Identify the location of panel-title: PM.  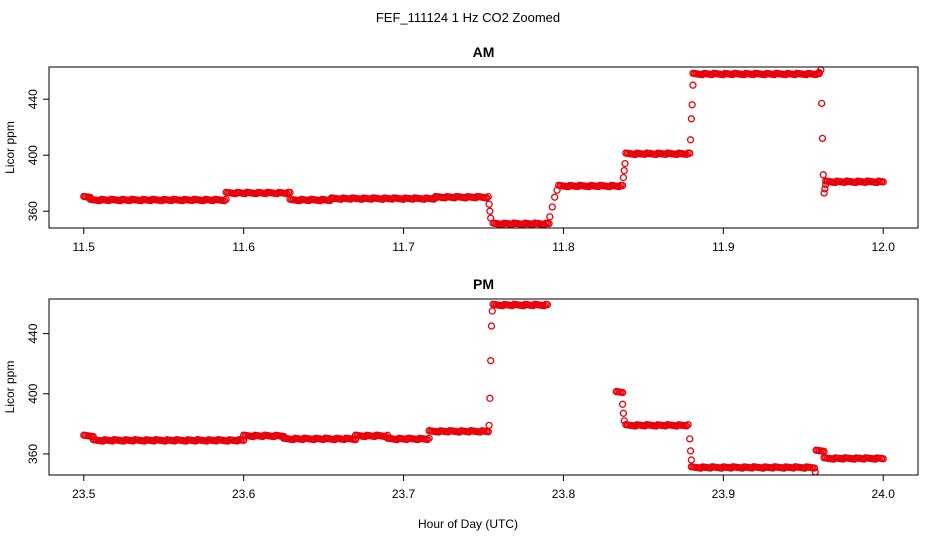
(483, 284).